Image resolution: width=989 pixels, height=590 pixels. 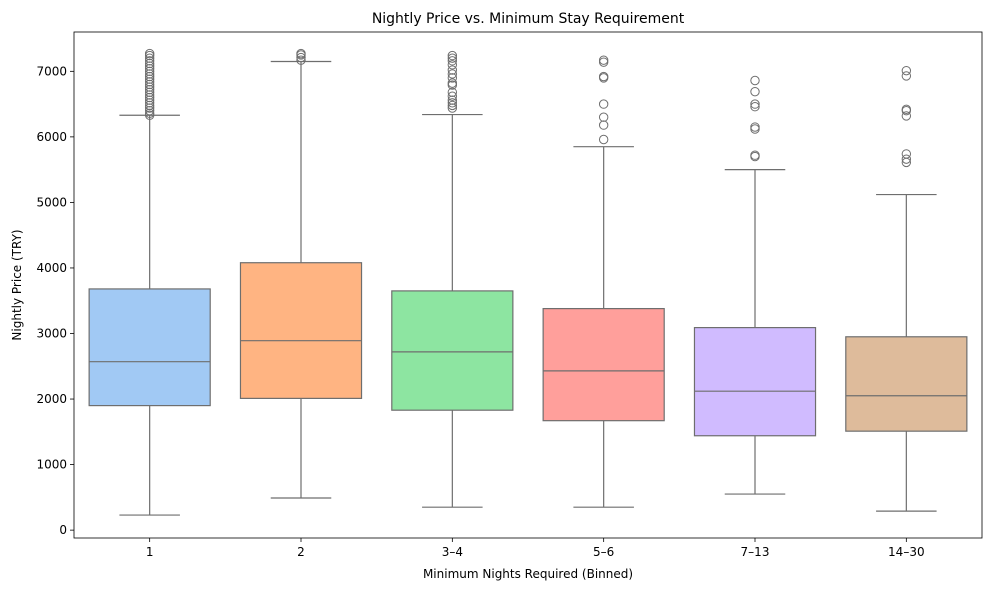 What do you see at coordinates (51, 465) in the screenshot?
I see `y-tick-label: 1000` at bounding box center [51, 465].